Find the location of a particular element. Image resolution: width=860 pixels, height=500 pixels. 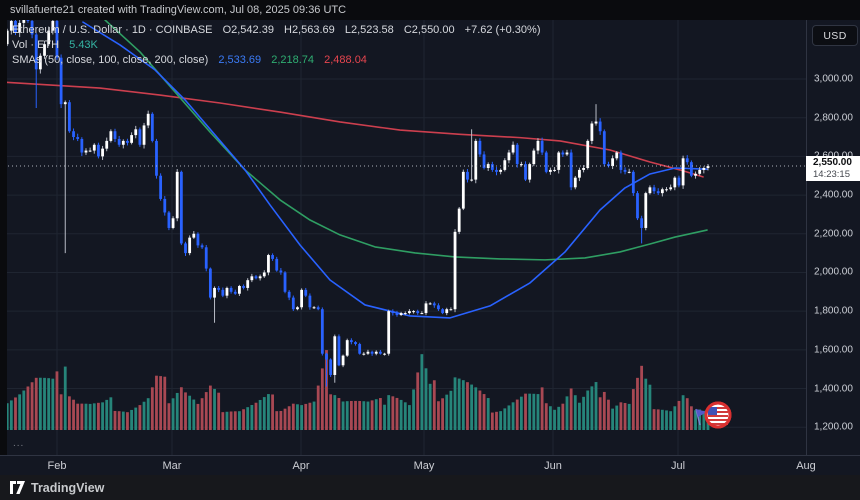

tradingview-logo: TradingView is located at coordinates (57, 488).